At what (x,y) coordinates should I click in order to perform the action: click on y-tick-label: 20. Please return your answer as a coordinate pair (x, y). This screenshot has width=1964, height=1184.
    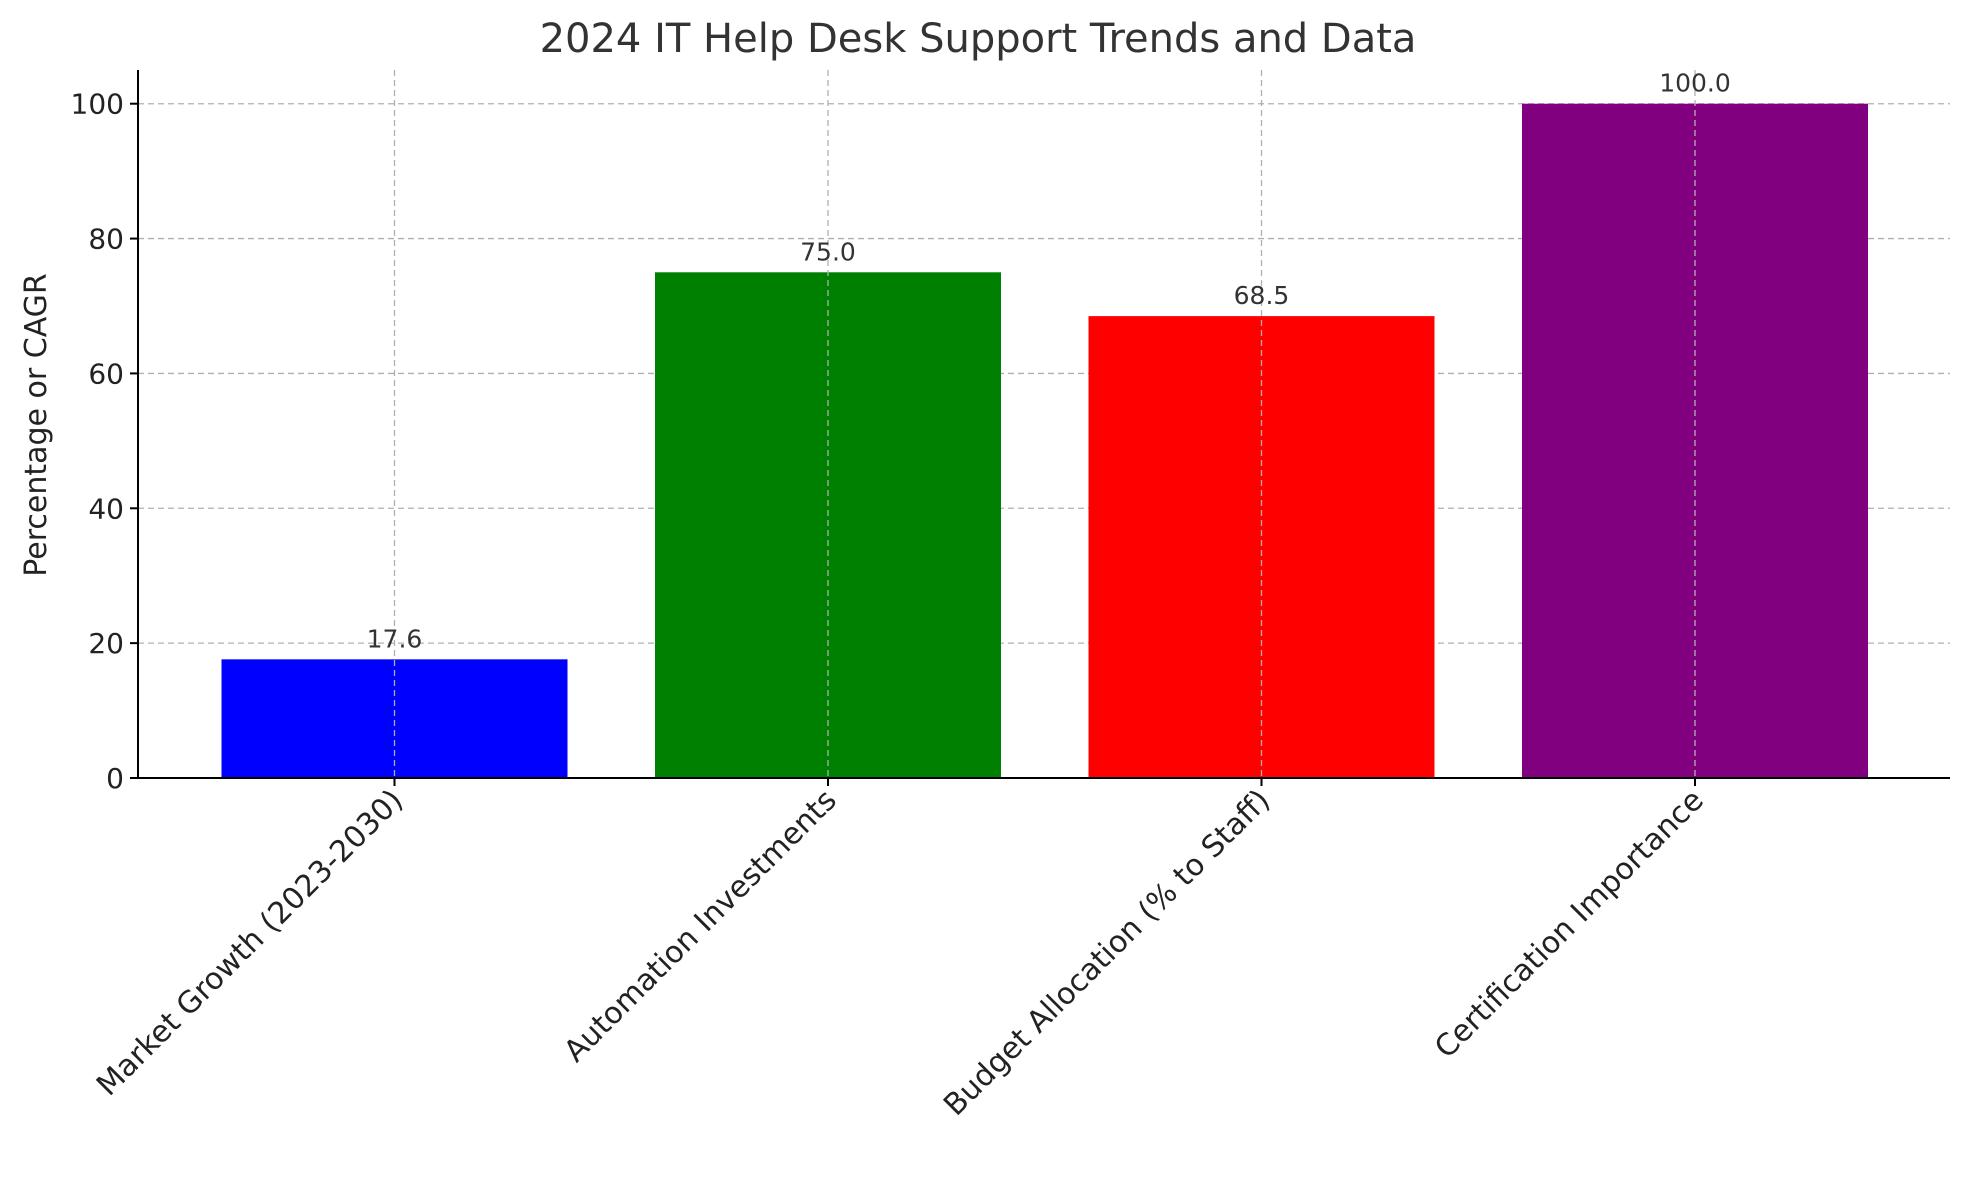
    Looking at the image, I should click on (106, 643).